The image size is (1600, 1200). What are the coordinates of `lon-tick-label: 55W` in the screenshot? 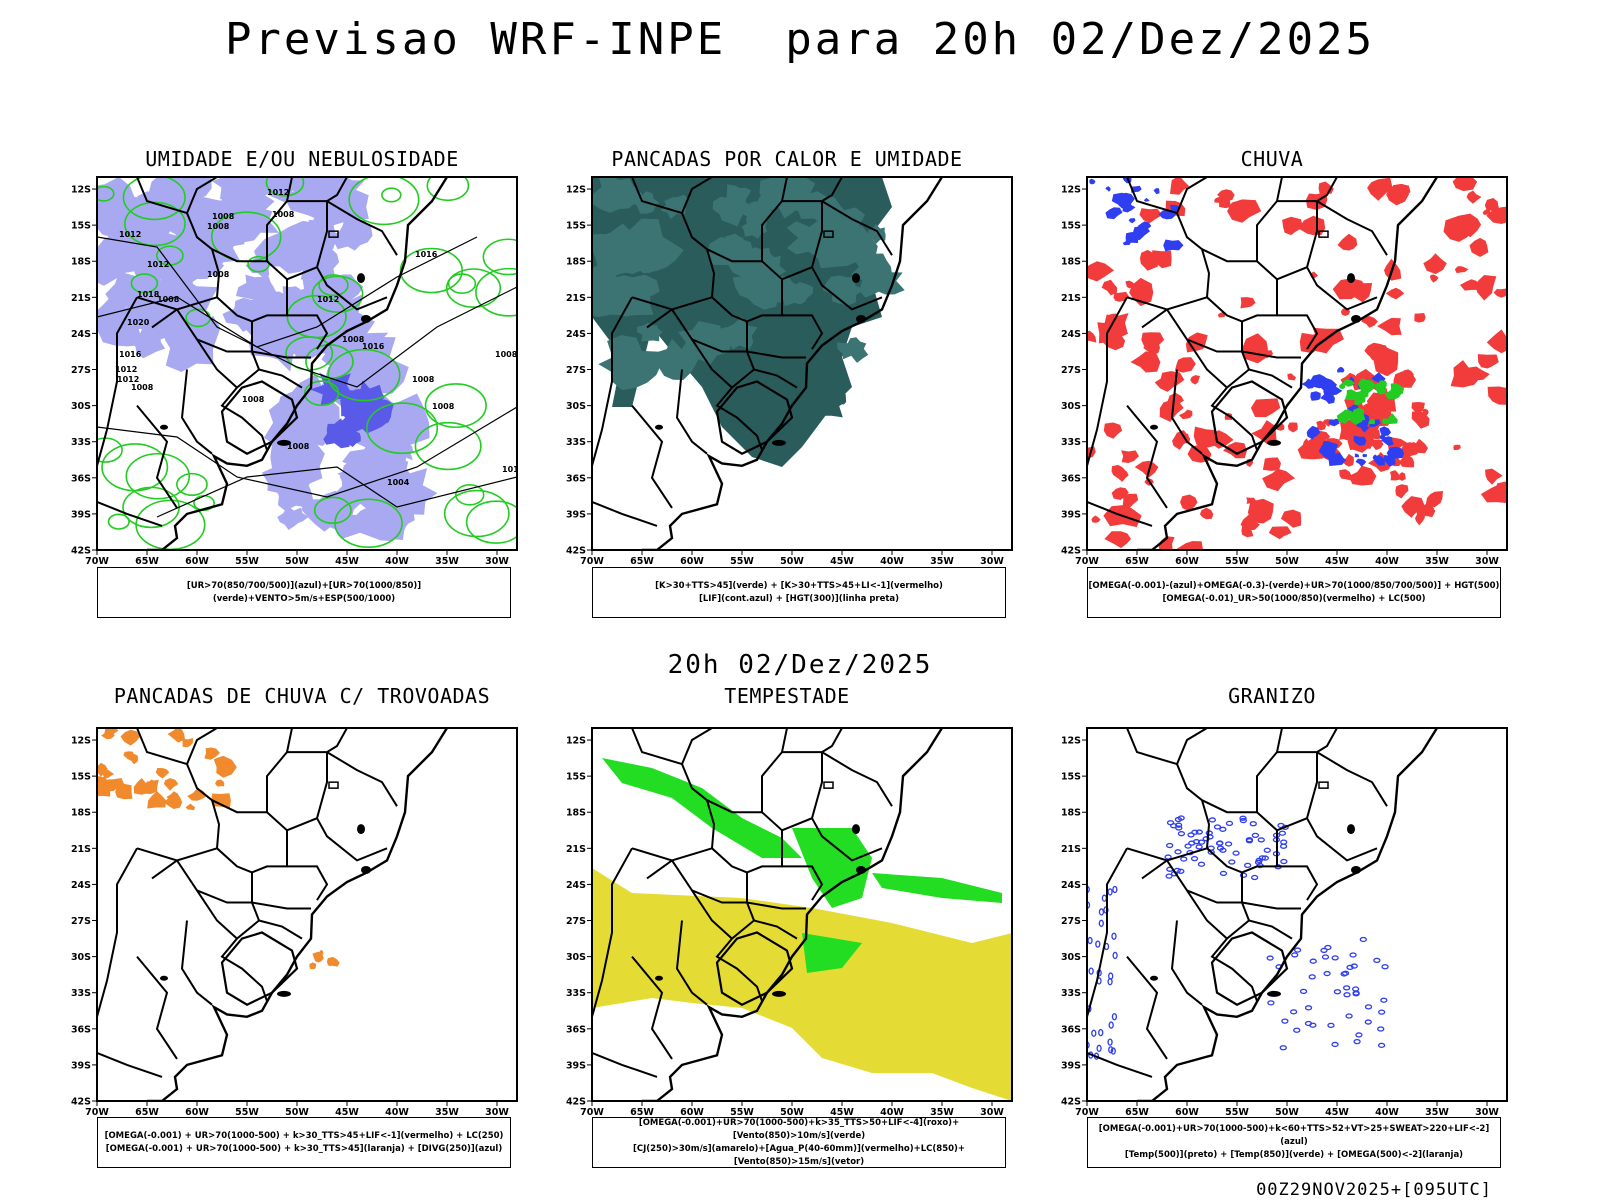 It's located at (247, 1112).